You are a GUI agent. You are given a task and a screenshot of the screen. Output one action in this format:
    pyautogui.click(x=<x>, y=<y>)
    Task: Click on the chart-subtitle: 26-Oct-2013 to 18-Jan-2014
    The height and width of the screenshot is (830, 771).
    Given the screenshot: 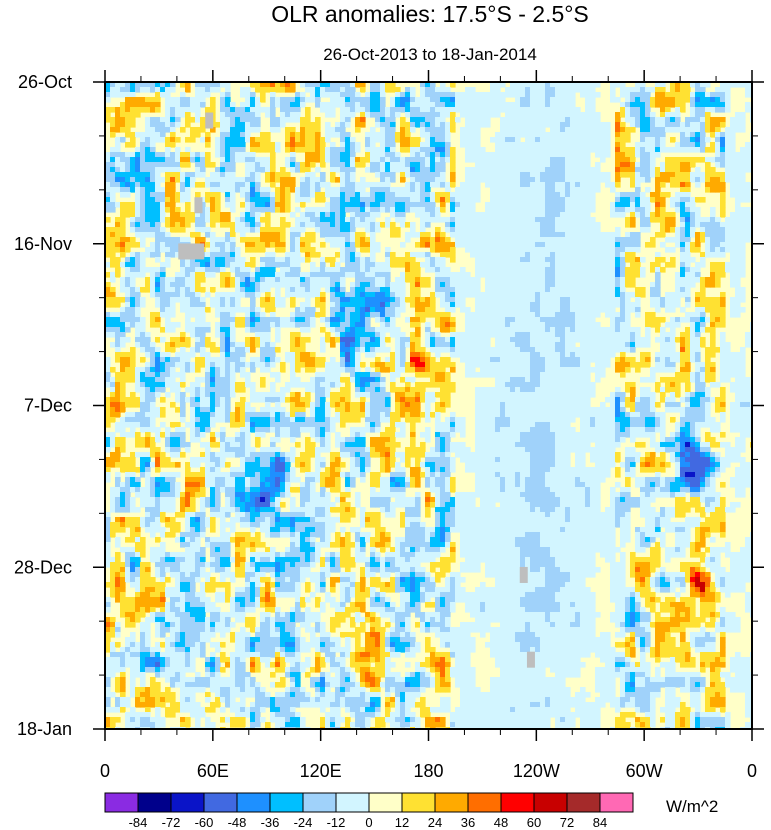 What is the action you would take?
    pyautogui.click(x=430, y=54)
    